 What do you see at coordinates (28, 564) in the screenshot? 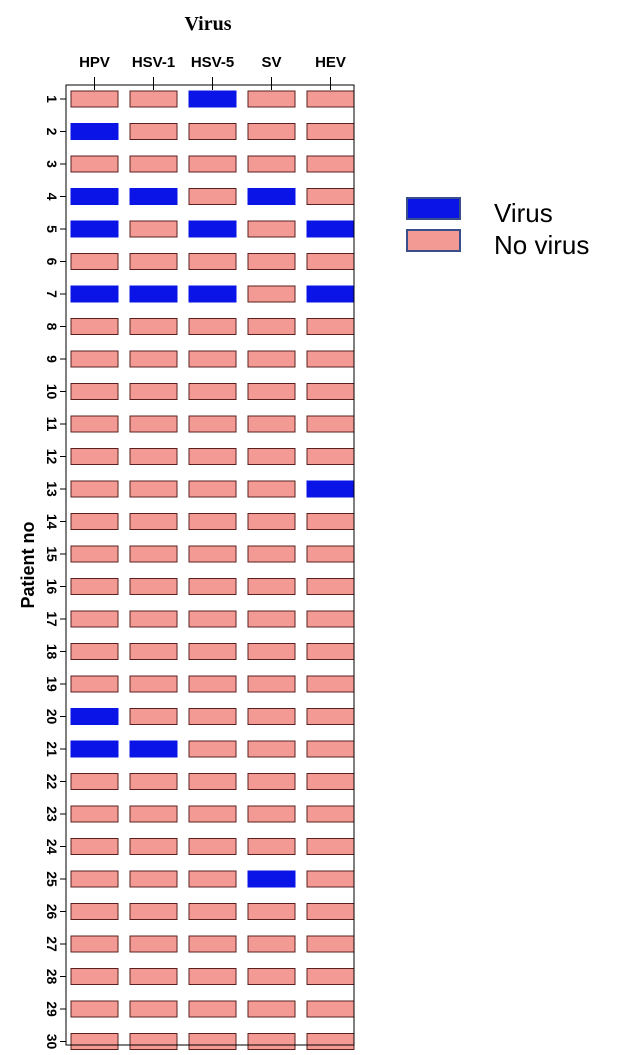
I see `y-axis-title: Patient no` at bounding box center [28, 564].